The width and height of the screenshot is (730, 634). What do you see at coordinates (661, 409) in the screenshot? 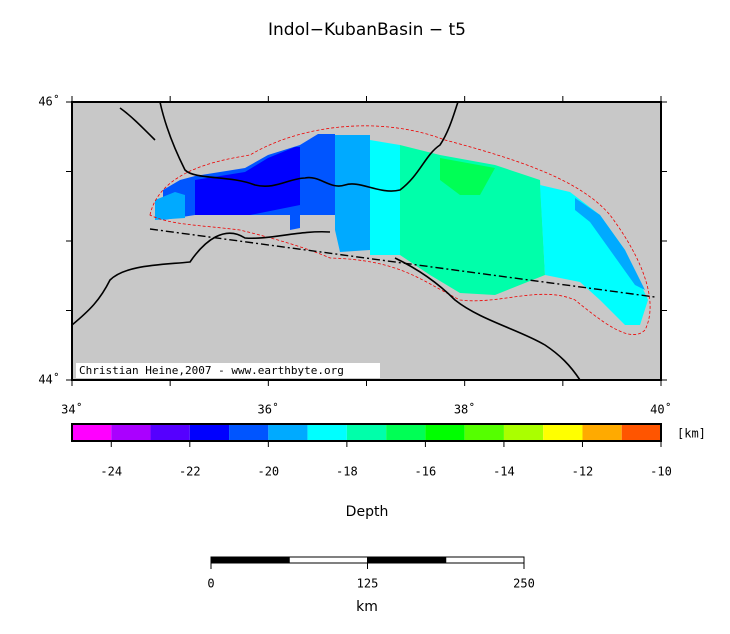
I see `lon-label: 40˚` at bounding box center [661, 409].